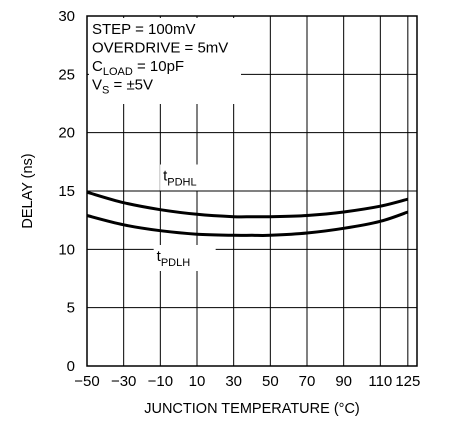 This screenshot has height=421, width=466. Describe the element at coordinates (247, 381) in the screenshot. I see `x-tick-labels: −50 −30 −10 10 30 50 70 90 110 125` at that location.